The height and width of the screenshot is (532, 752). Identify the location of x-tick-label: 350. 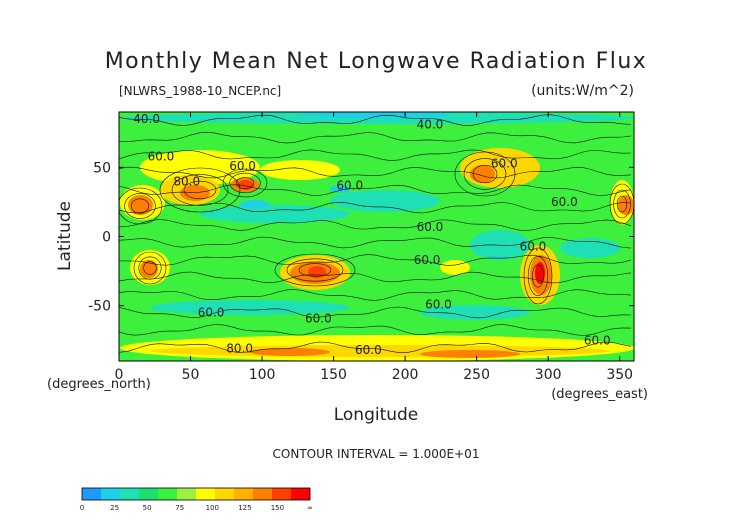
(619, 375).